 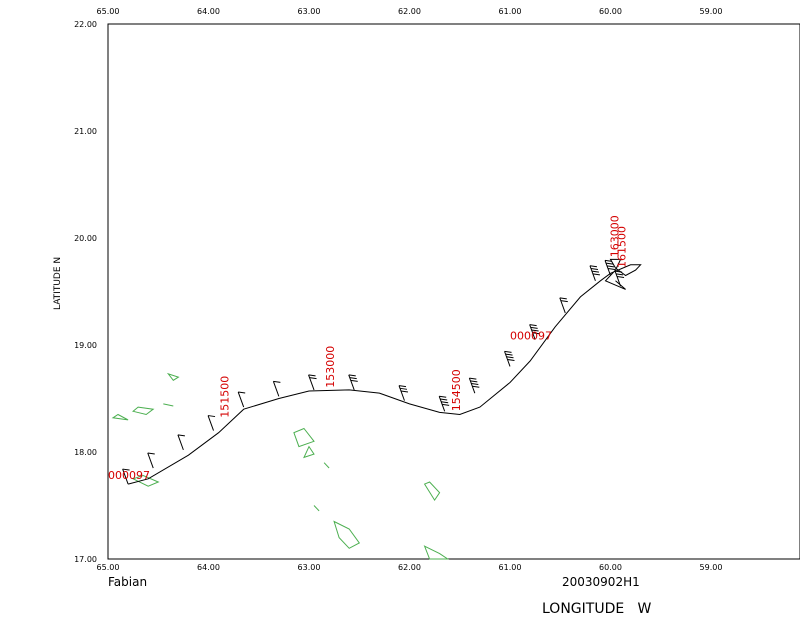 What do you see at coordinates (127, 582) in the screenshot?
I see `storm-name: Fabian` at bounding box center [127, 582].